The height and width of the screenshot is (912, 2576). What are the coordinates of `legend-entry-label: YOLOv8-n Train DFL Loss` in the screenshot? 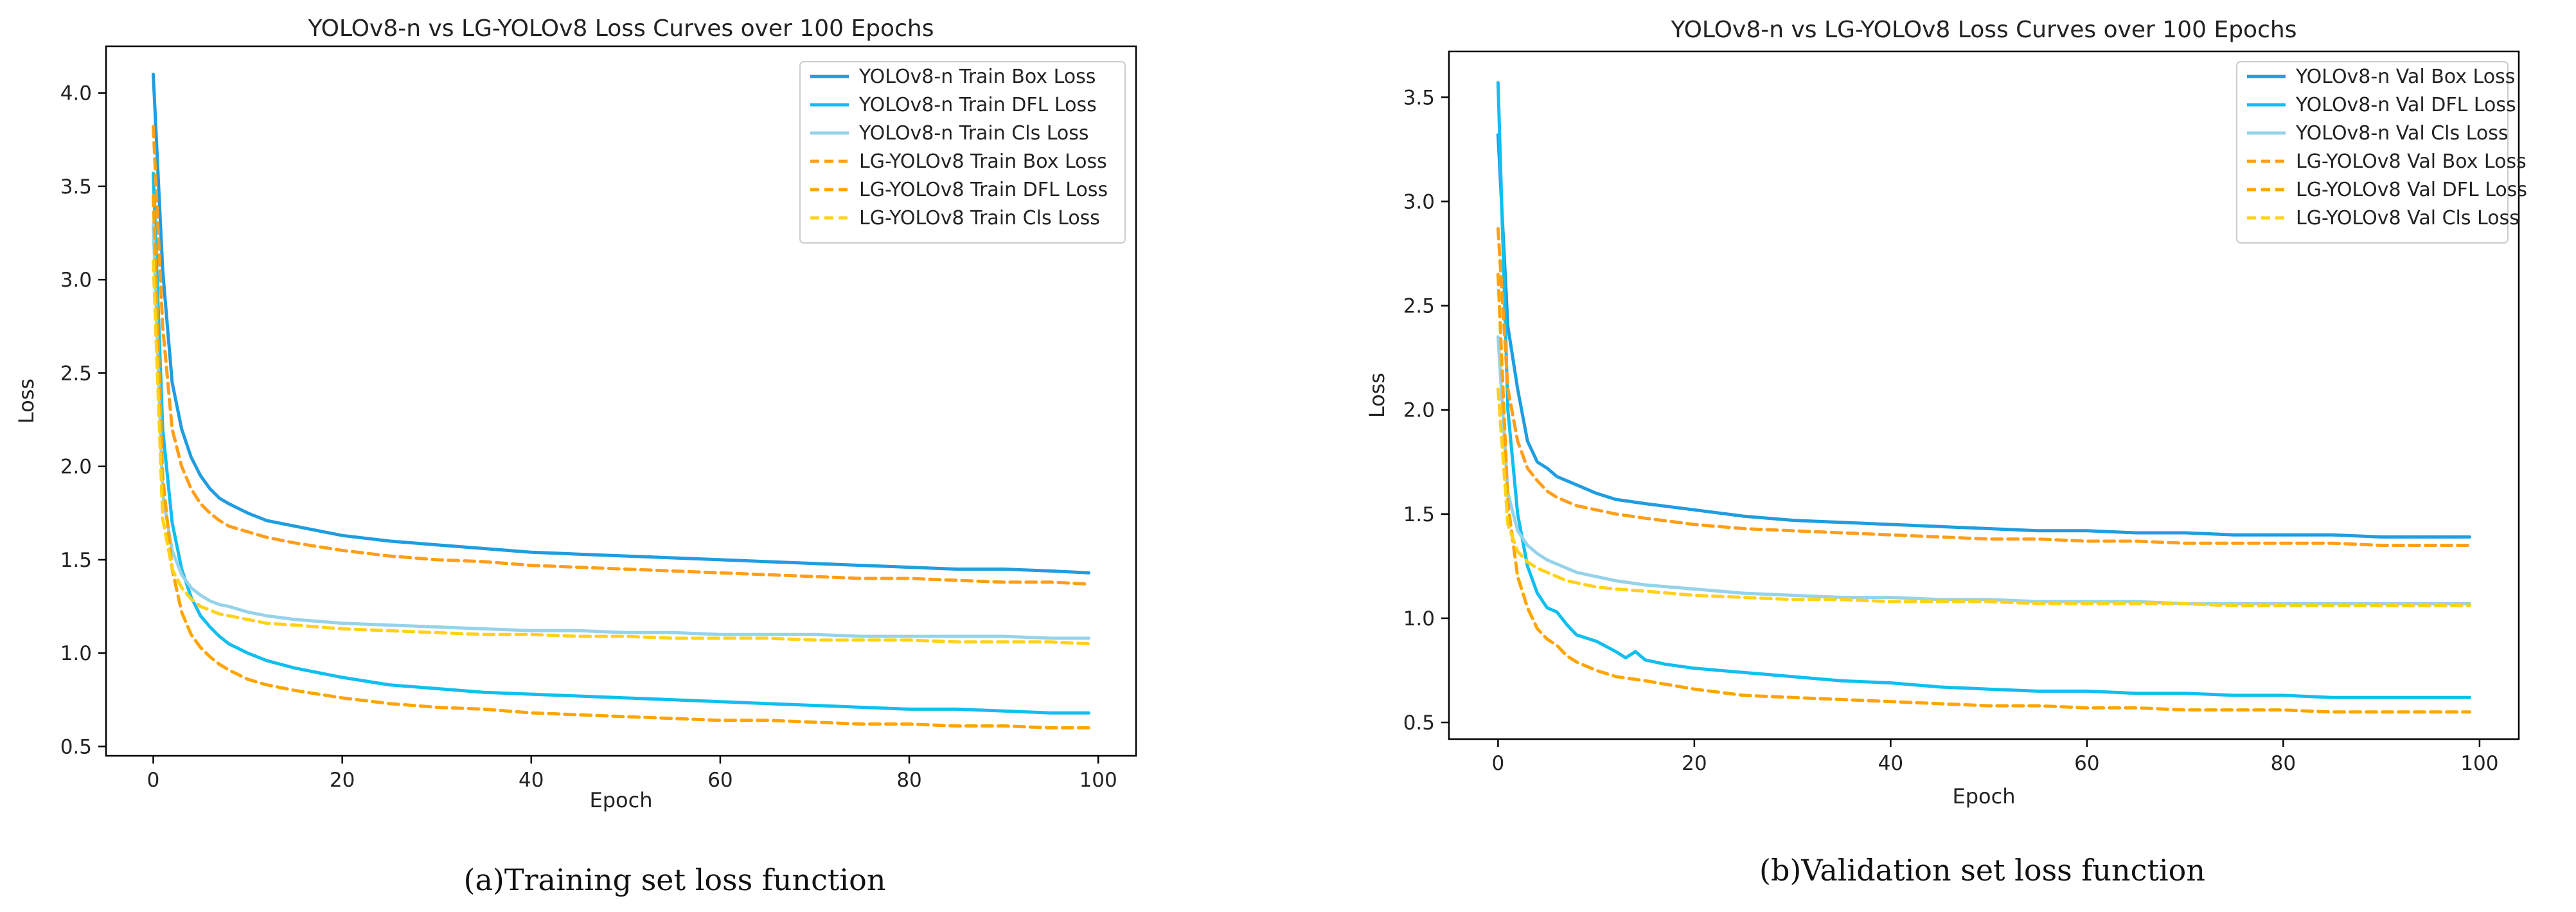 It's located at (978, 105).